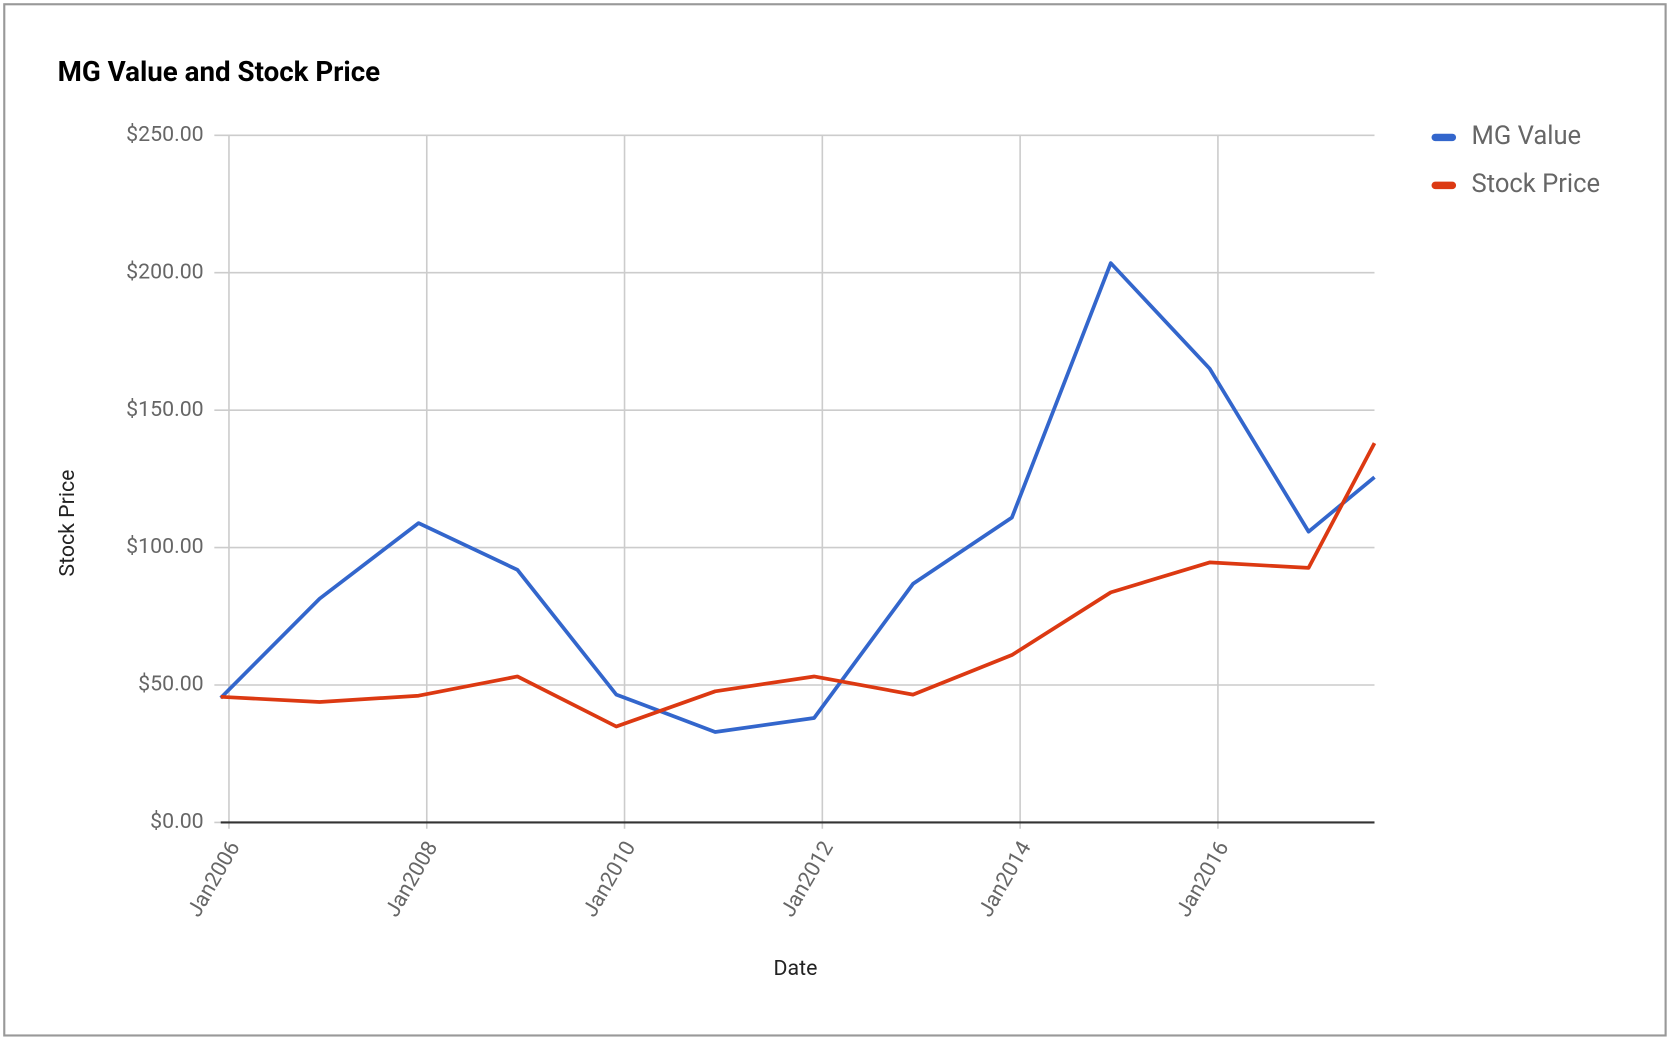  What do you see at coordinates (164, 271) in the screenshot?
I see `y-tick-label: $200.00` at bounding box center [164, 271].